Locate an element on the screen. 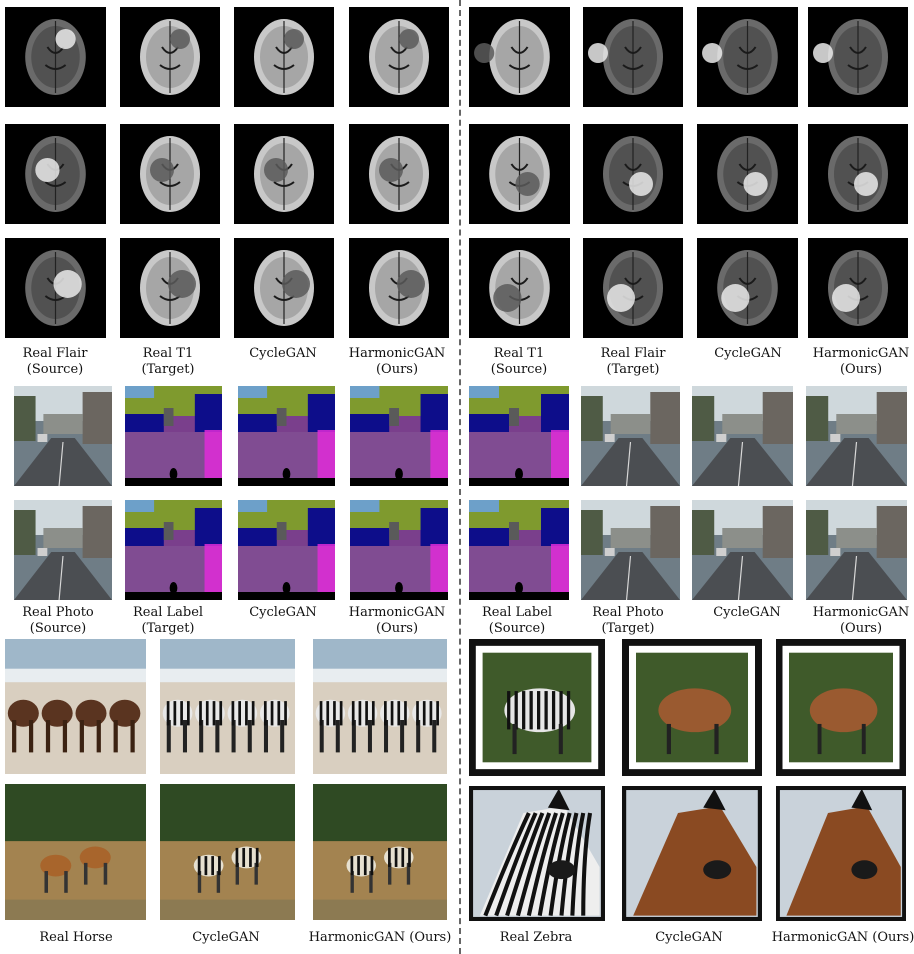 The width and height of the screenshot is (914, 954). caption-real-flair-target: Real Flair (Target) is located at coordinates (633, 361).